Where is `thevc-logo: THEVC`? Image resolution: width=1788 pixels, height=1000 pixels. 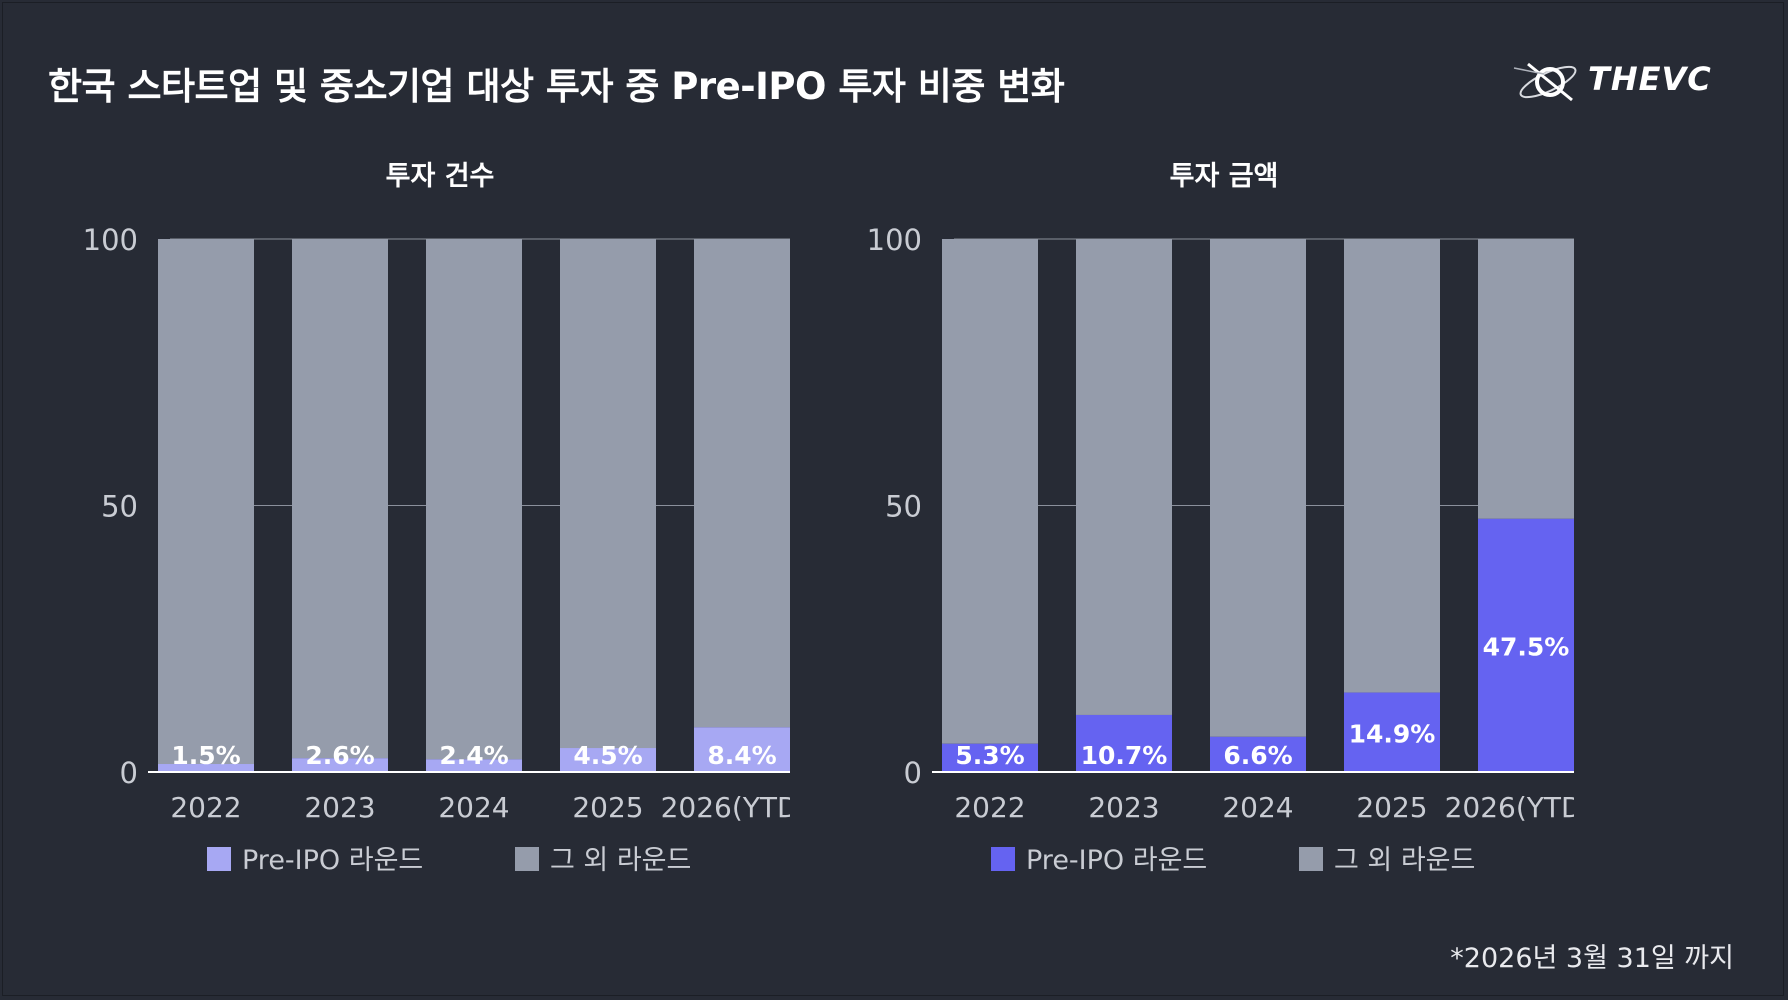
thevc-logo: THEVC is located at coordinates (1633, 85).